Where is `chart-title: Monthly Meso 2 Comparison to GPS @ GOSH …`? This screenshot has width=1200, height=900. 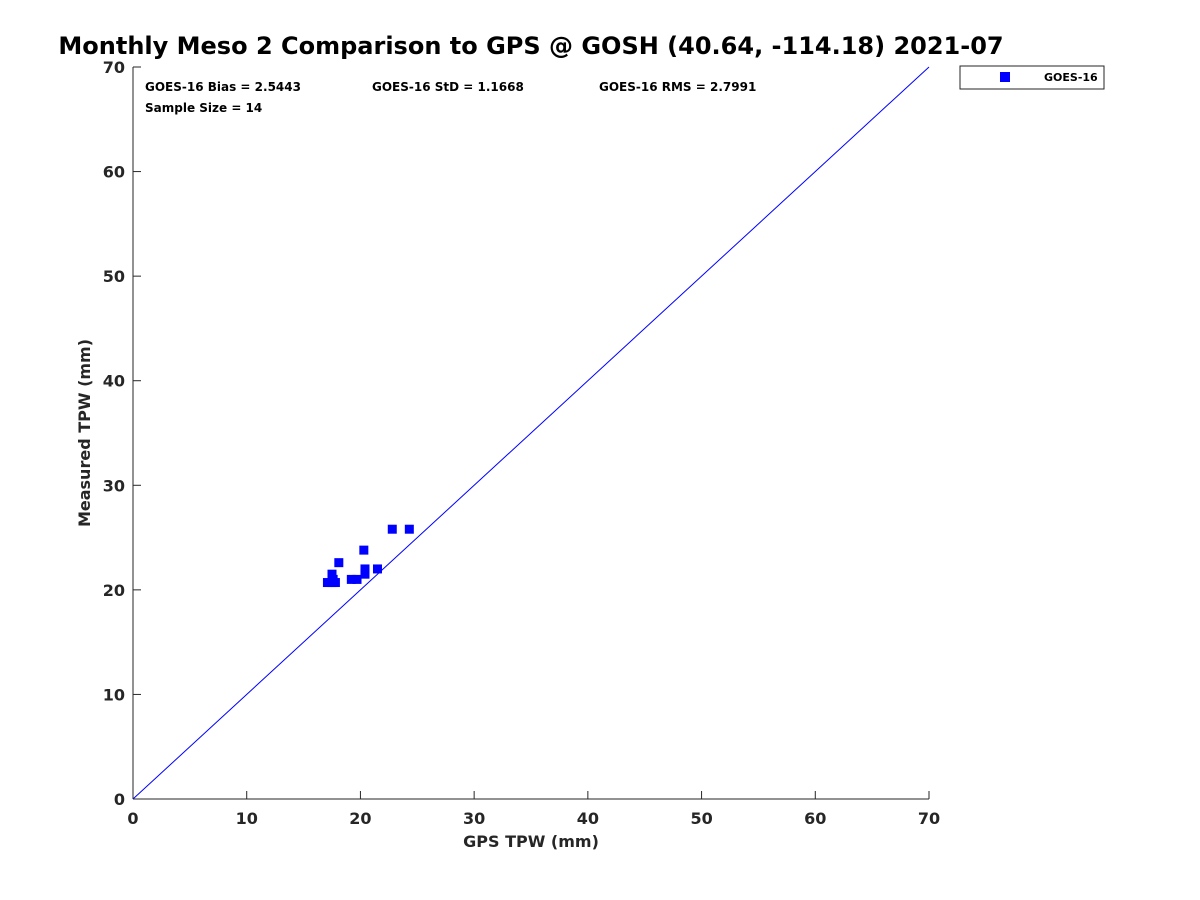 chart-title: Monthly Meso 2 Comparison to GPS @ GOSH … is located at coordinates (530, 46).